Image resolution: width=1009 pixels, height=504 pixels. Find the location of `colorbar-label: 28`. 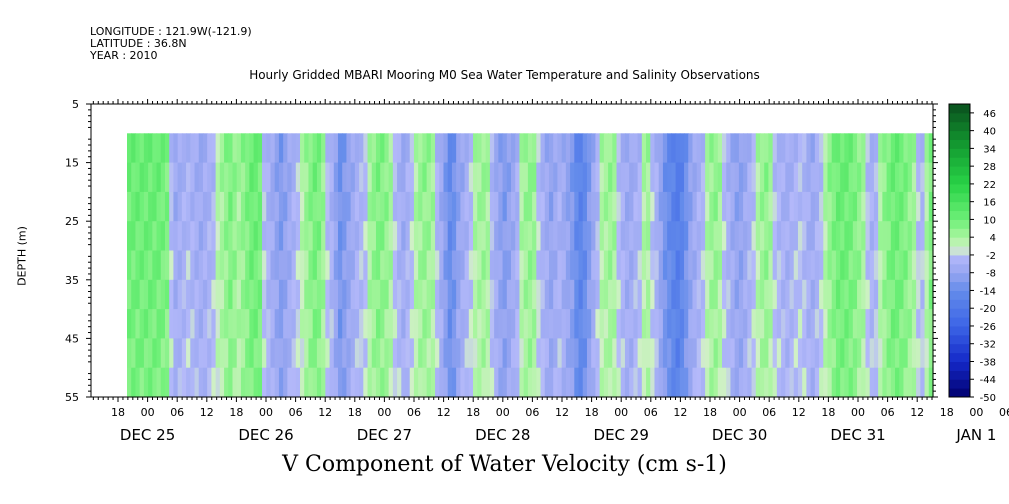

colorbar-label: 28 is located at coordinates (989, 167).